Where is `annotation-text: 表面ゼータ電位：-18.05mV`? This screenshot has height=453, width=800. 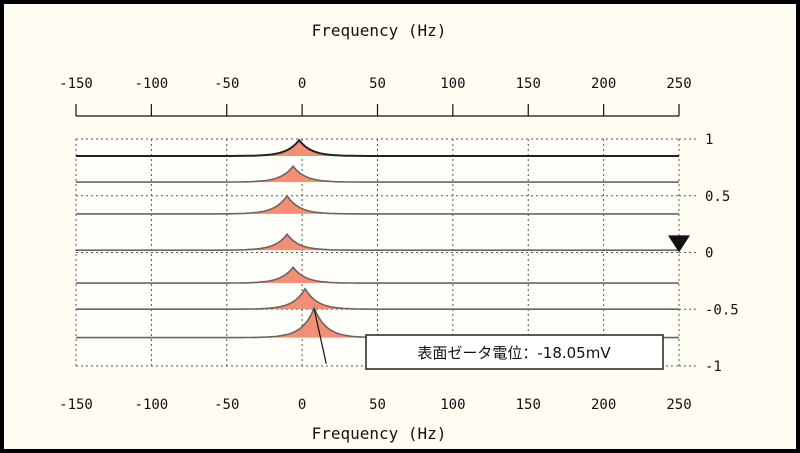 annotation-text: 表面ゼータ電位：-18.05mV is located at coordinates (514, 353).